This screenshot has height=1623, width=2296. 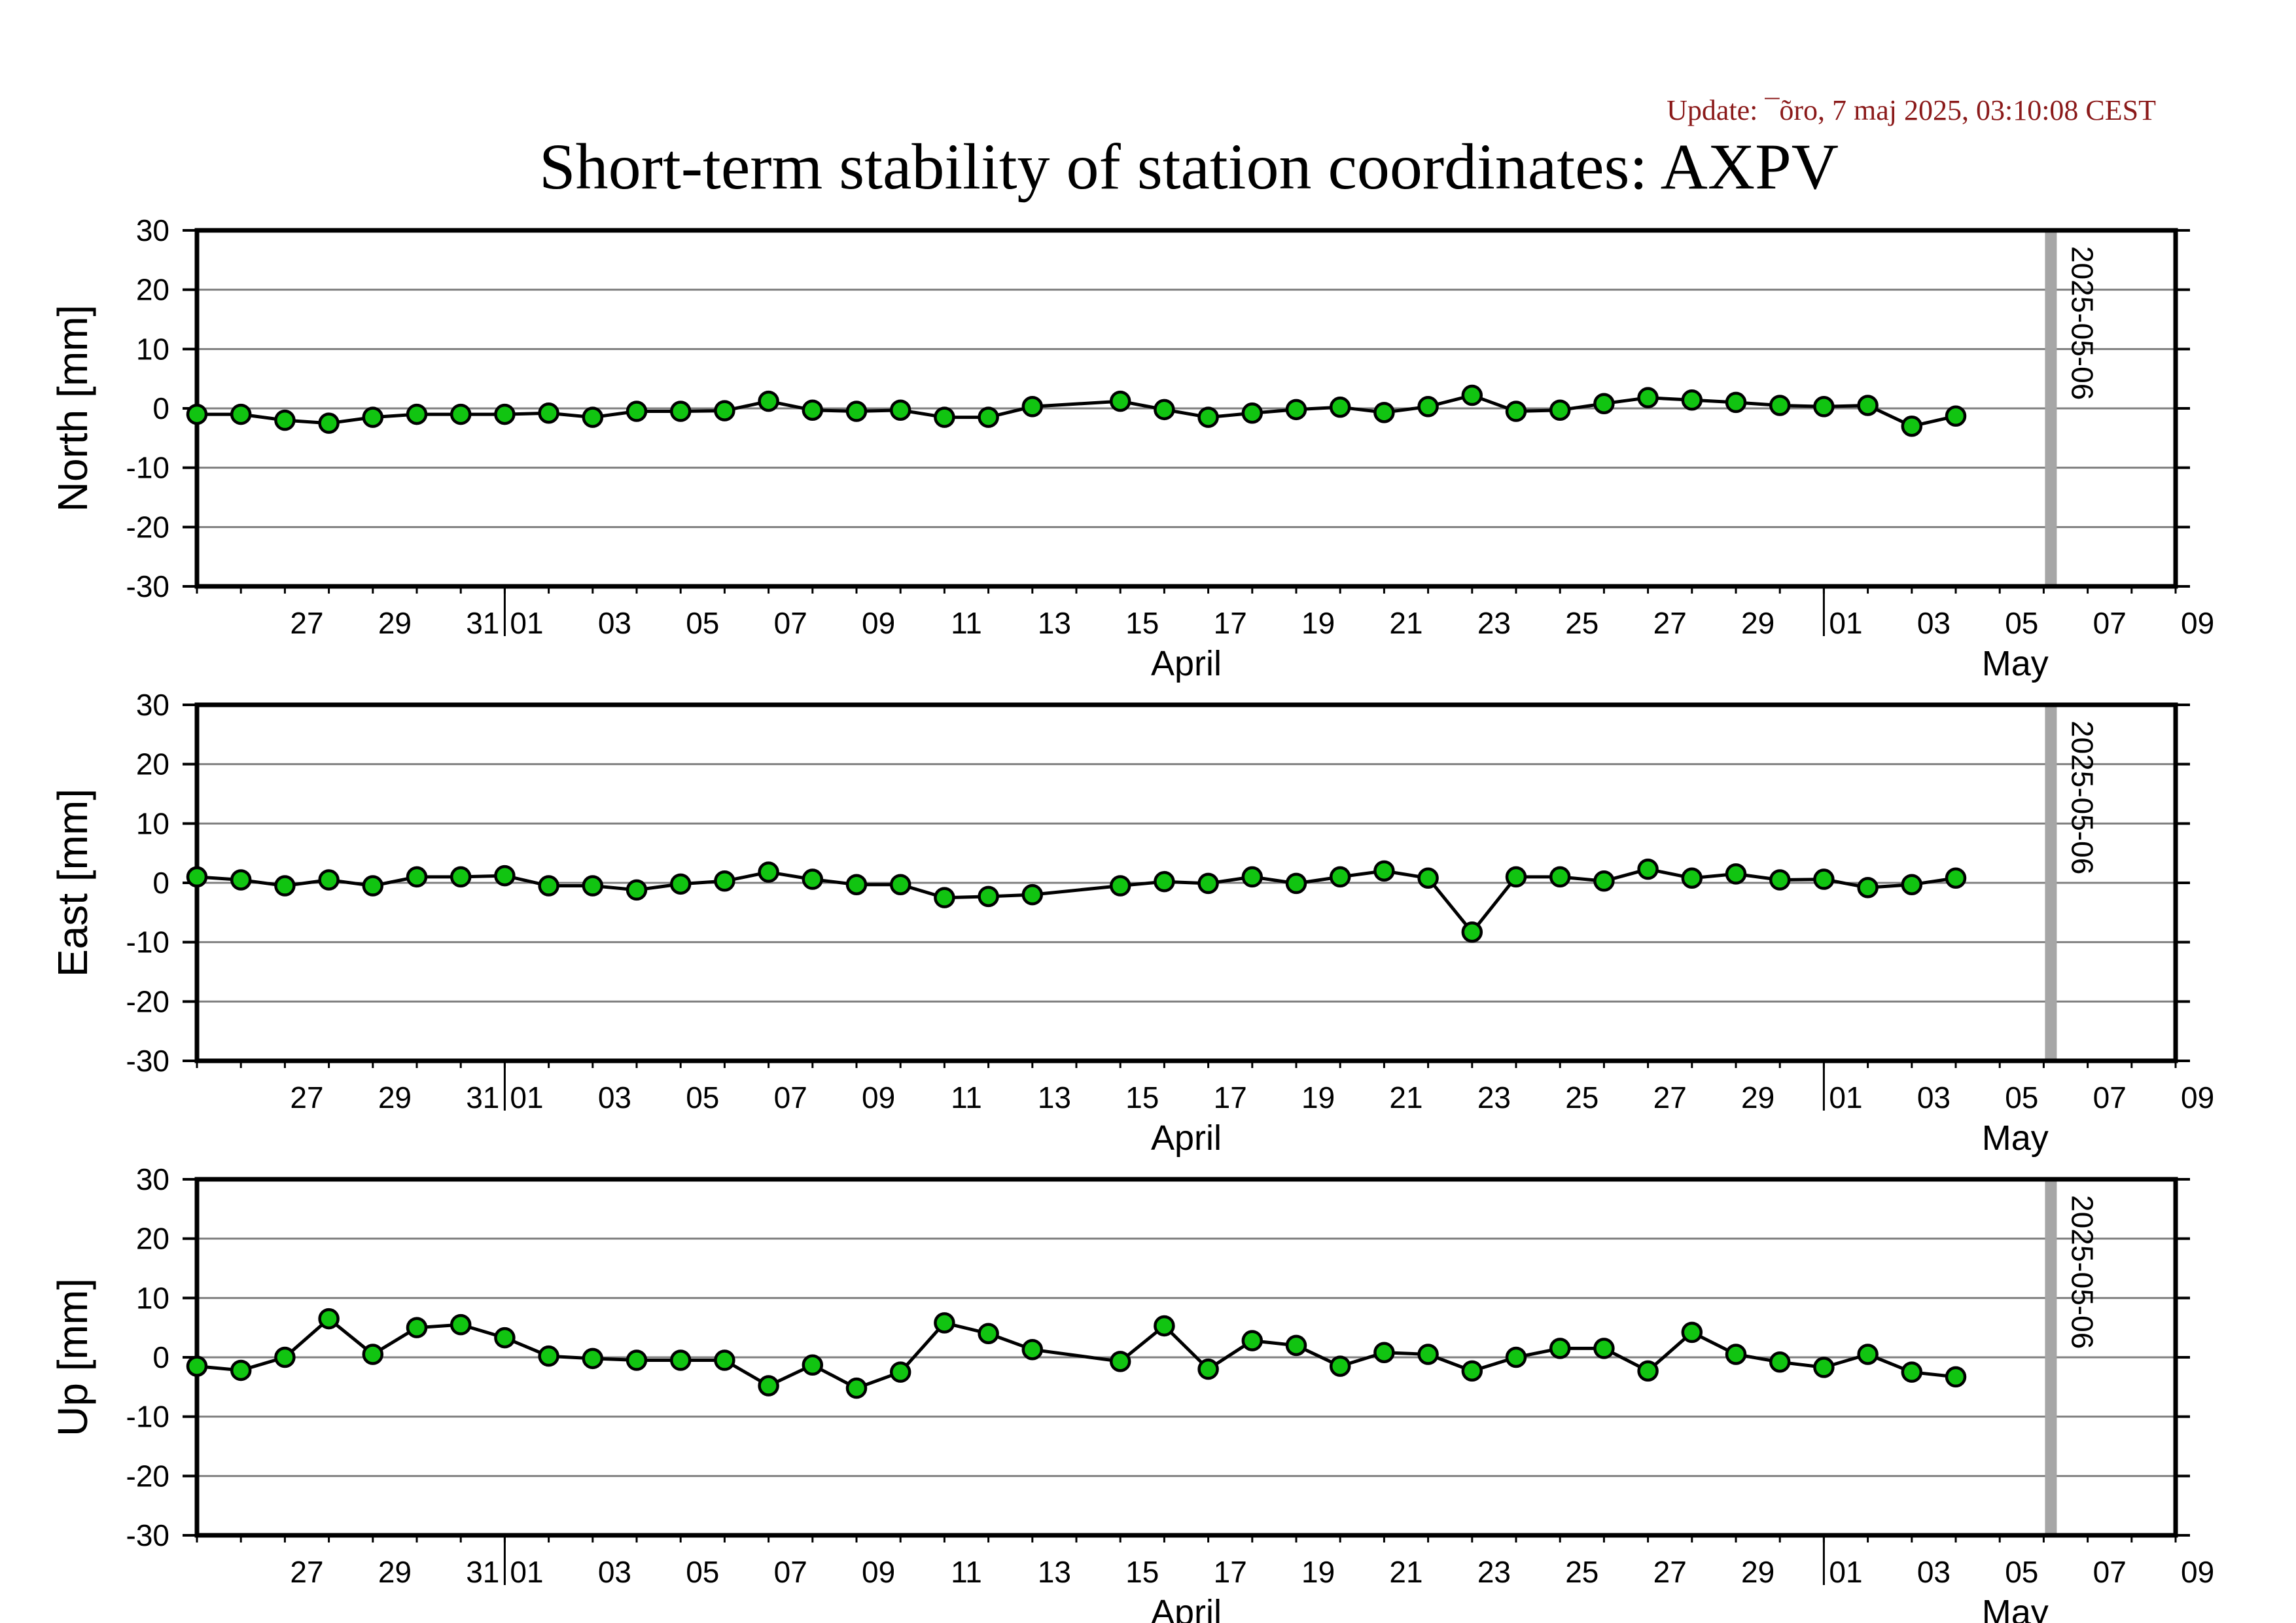 What do you see at coordinates (72, 1357) in the screenshot?
I see `y-axis-label: Up [mm]` at bounding box center [72, 1357].